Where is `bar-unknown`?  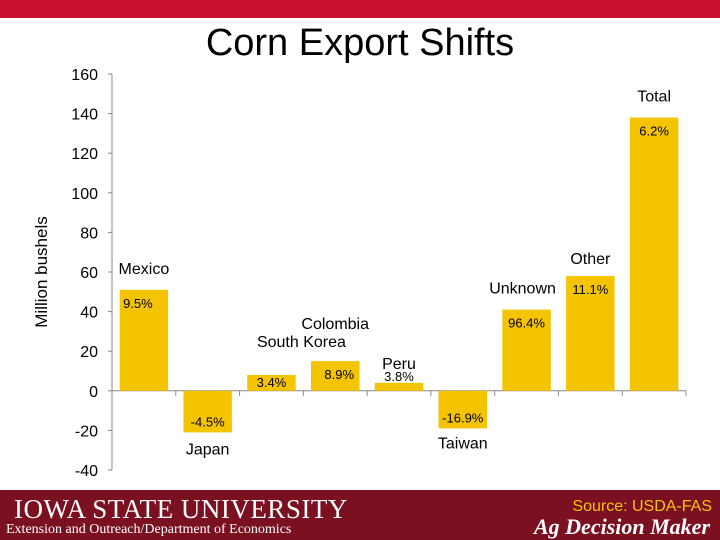 bar-unknown is located at coordinates (526, 350).